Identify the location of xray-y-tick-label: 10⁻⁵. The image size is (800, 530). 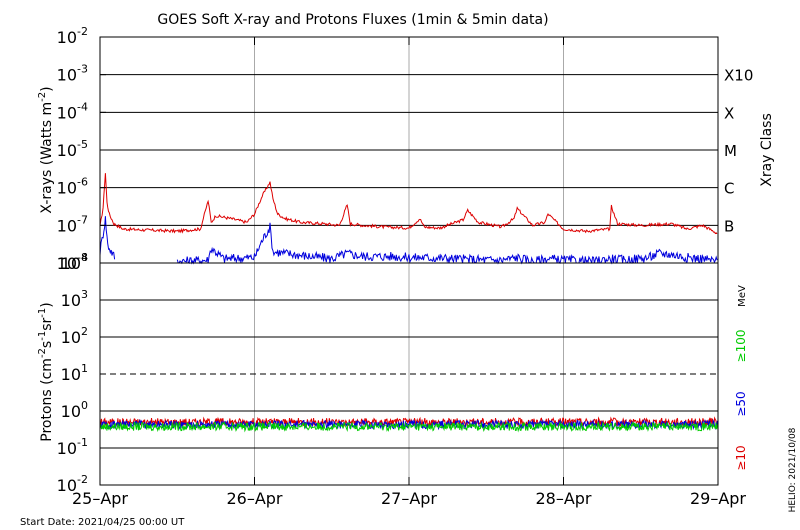
(72, 149).